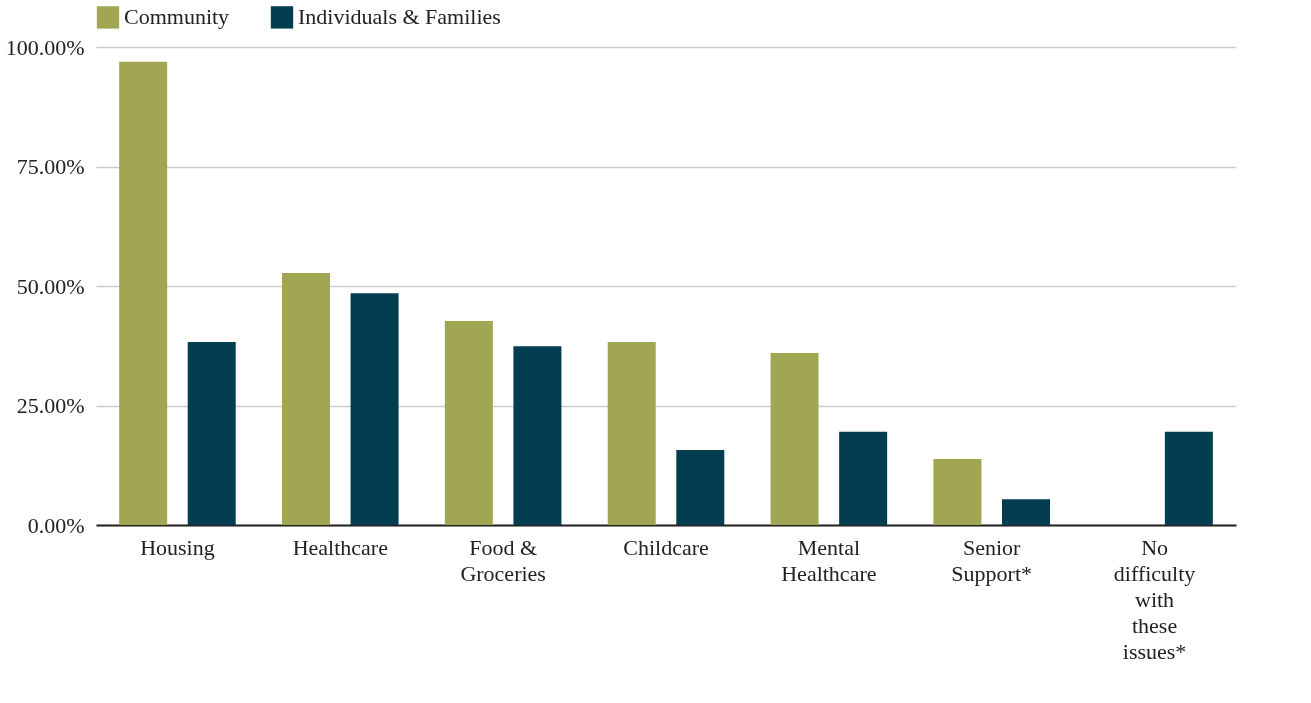 This screenshot has width=1311, height=703. What do you see at coordinates (177, 547) in the screenshot?
I see `x-tick-label: Housing` at bounding box center [177, 547].